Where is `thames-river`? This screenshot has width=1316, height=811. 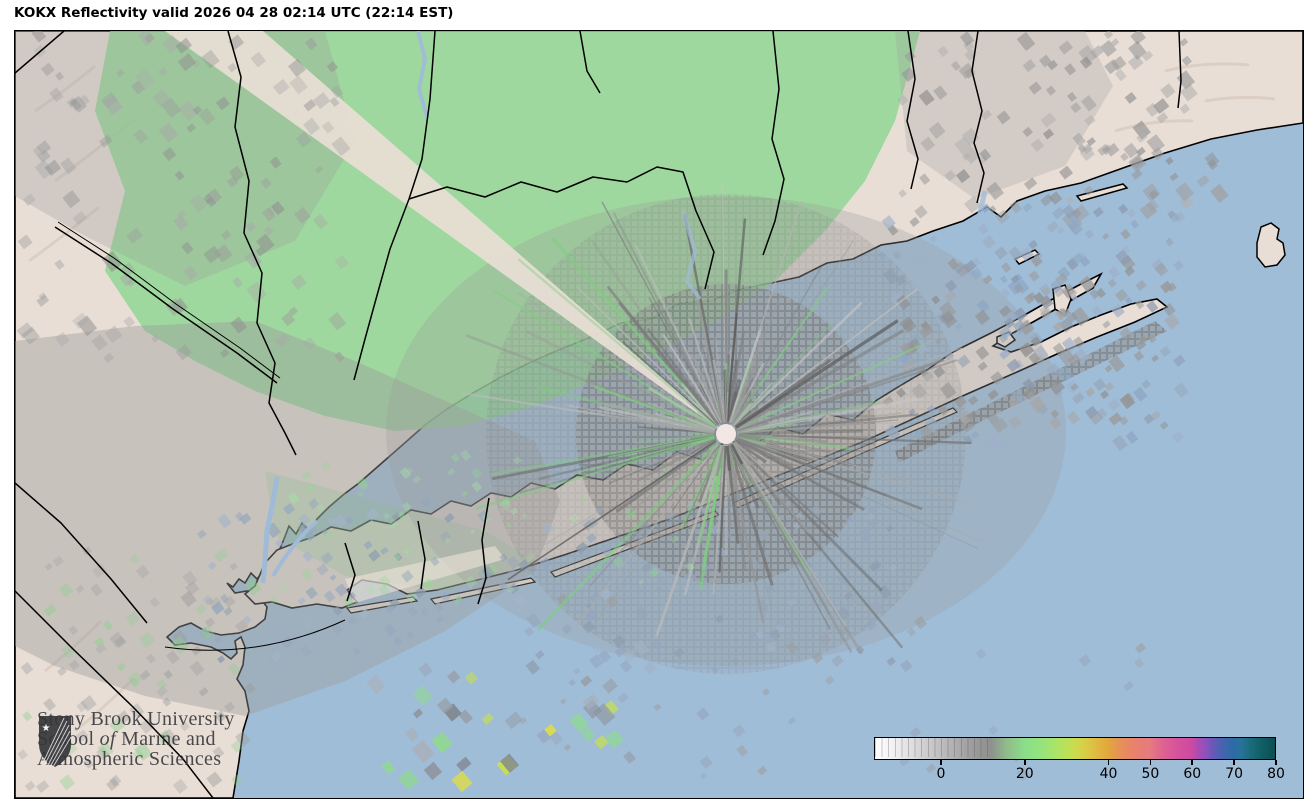
thames-river is located at coordinates (985, 210).